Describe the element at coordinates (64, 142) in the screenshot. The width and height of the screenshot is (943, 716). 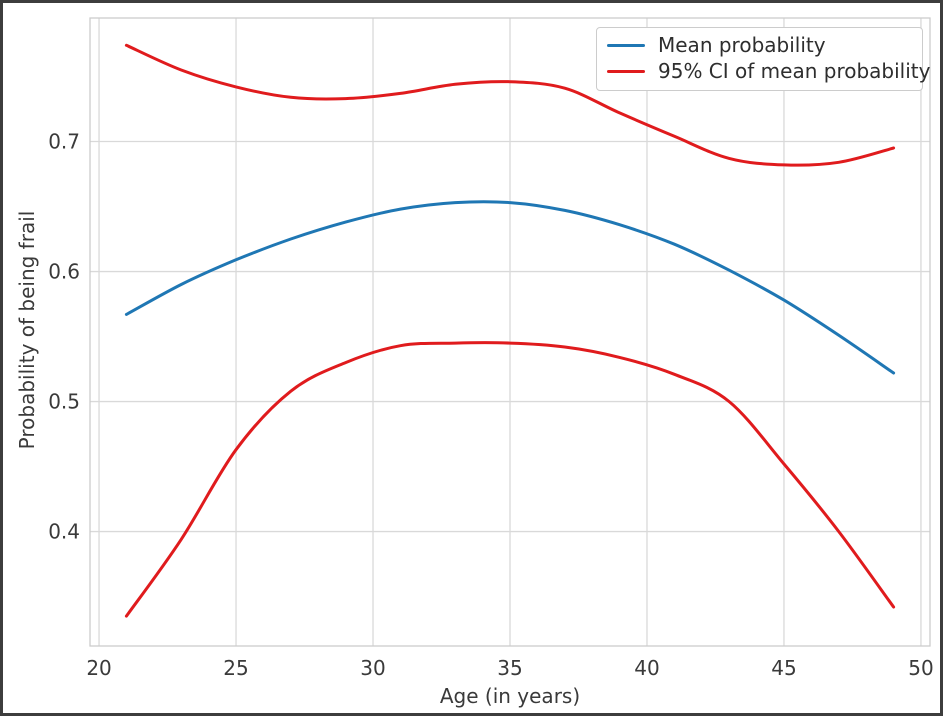
I see `y-tick-label: 0.7` at that location.